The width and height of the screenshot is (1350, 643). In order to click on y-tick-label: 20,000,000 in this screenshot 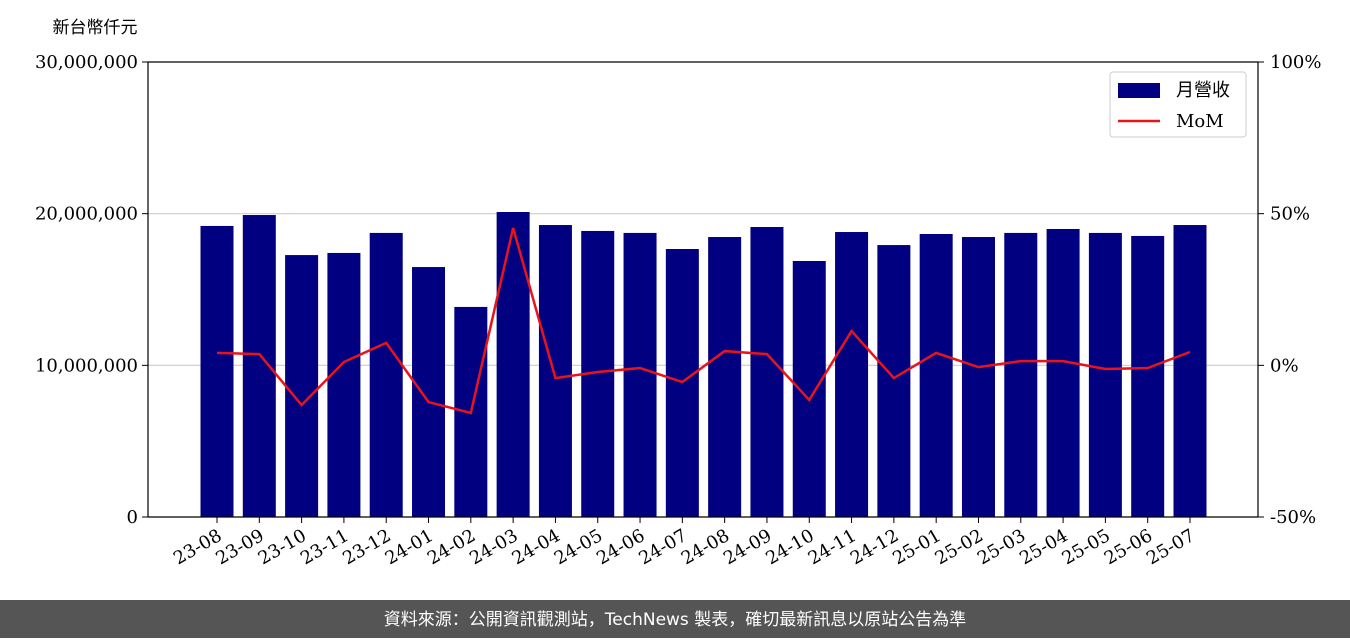, I will do `click(86, 214)`.